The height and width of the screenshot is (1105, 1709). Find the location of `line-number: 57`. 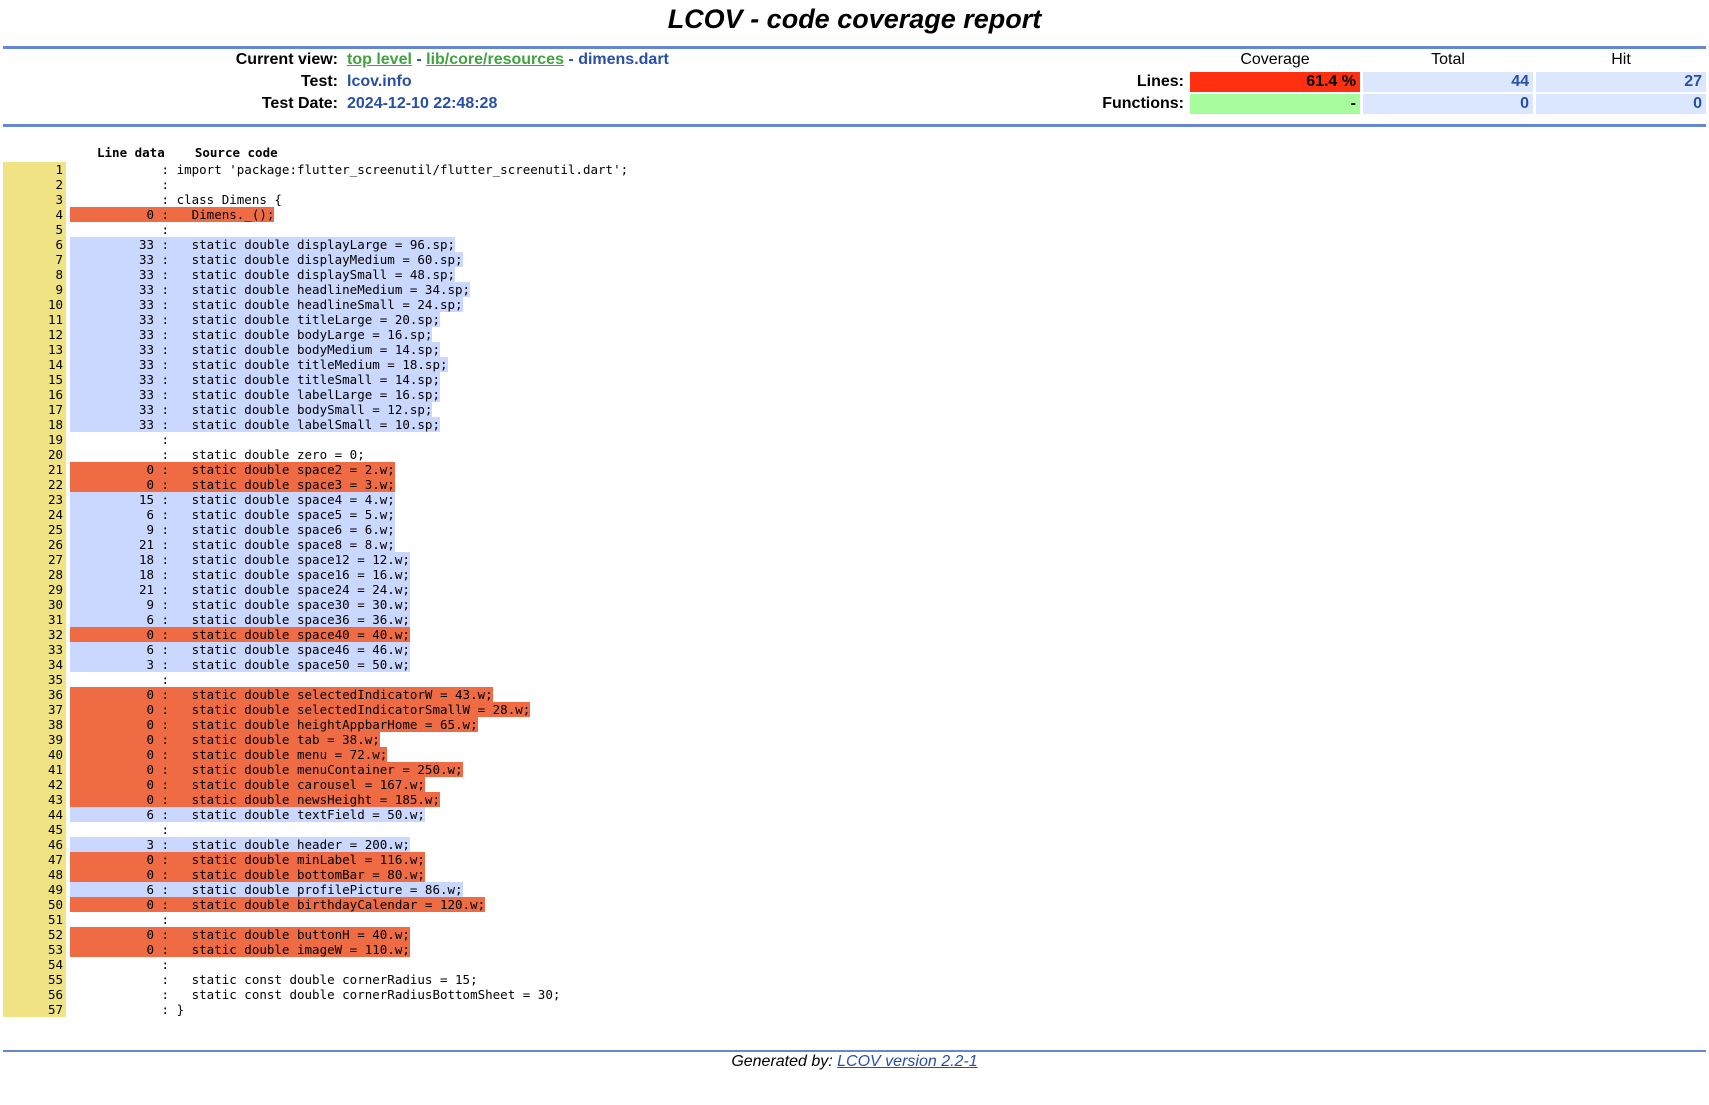

line-number: 57 is located at coordinates (34, 1009).